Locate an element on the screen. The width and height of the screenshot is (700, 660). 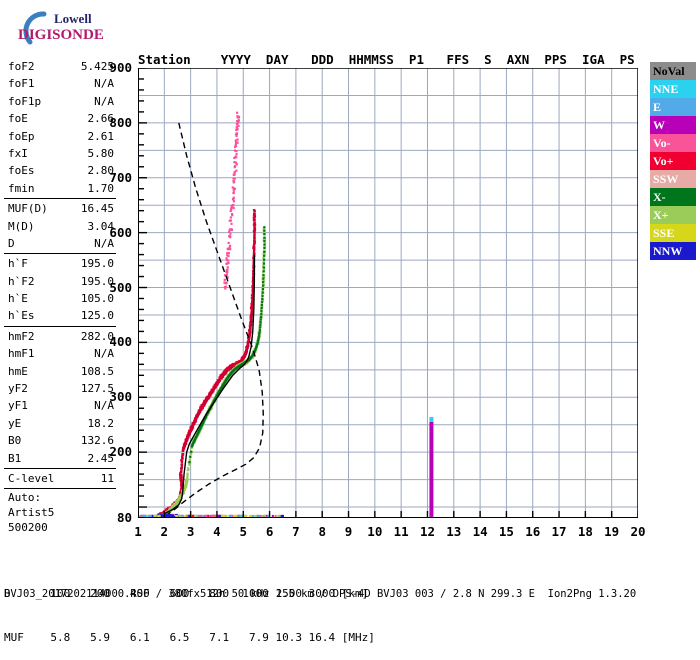
param-key: h`F is located at coordinates (18, 263).